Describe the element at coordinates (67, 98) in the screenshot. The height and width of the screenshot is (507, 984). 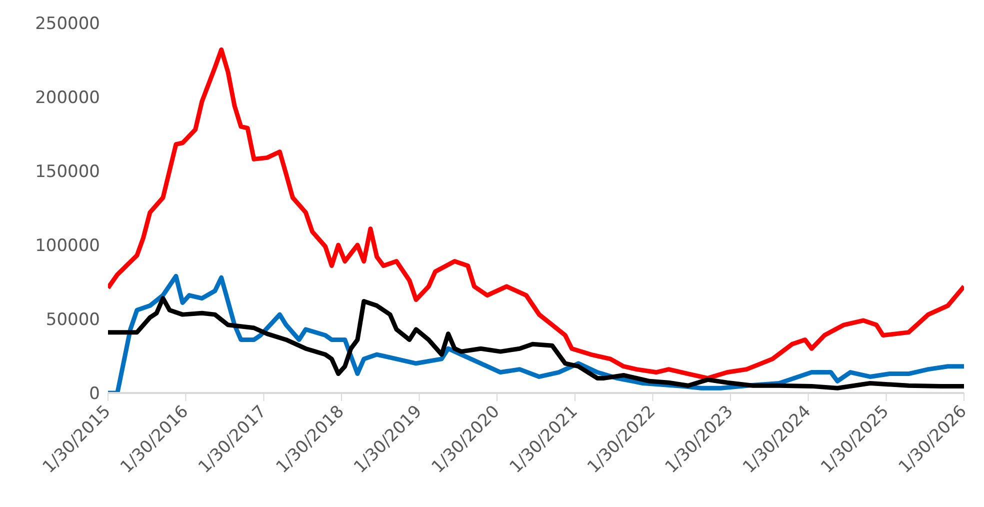
I see `y-tick-label: 200000` at that location.